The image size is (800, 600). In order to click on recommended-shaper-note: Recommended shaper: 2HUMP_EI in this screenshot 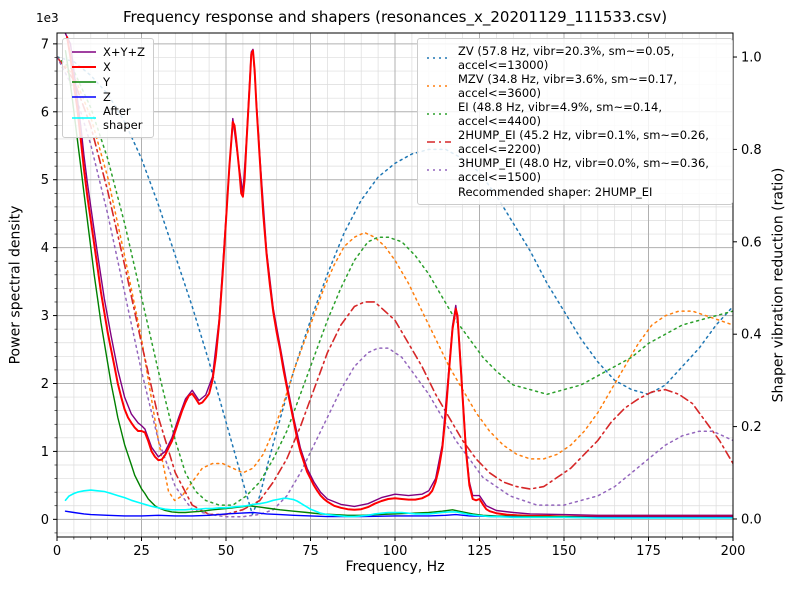, I will do `click(575, 191)`.